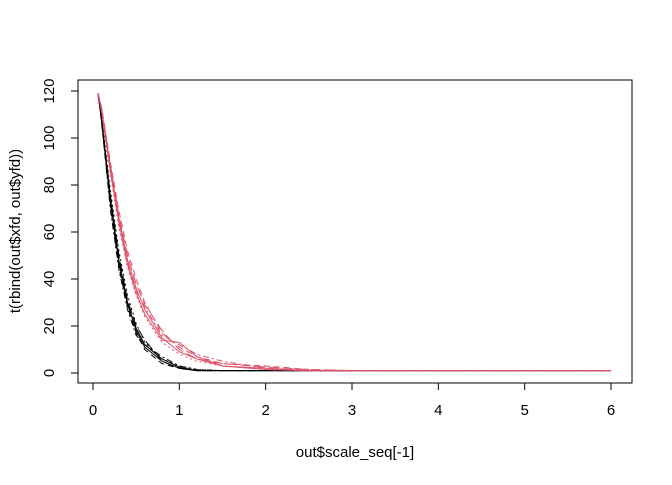  What do you see at coordinates (15, 231) in the screenshot?
I see `y-axis-label: t(rbind(out$xfd, out$yfd))` at bounding box center [15, 231].